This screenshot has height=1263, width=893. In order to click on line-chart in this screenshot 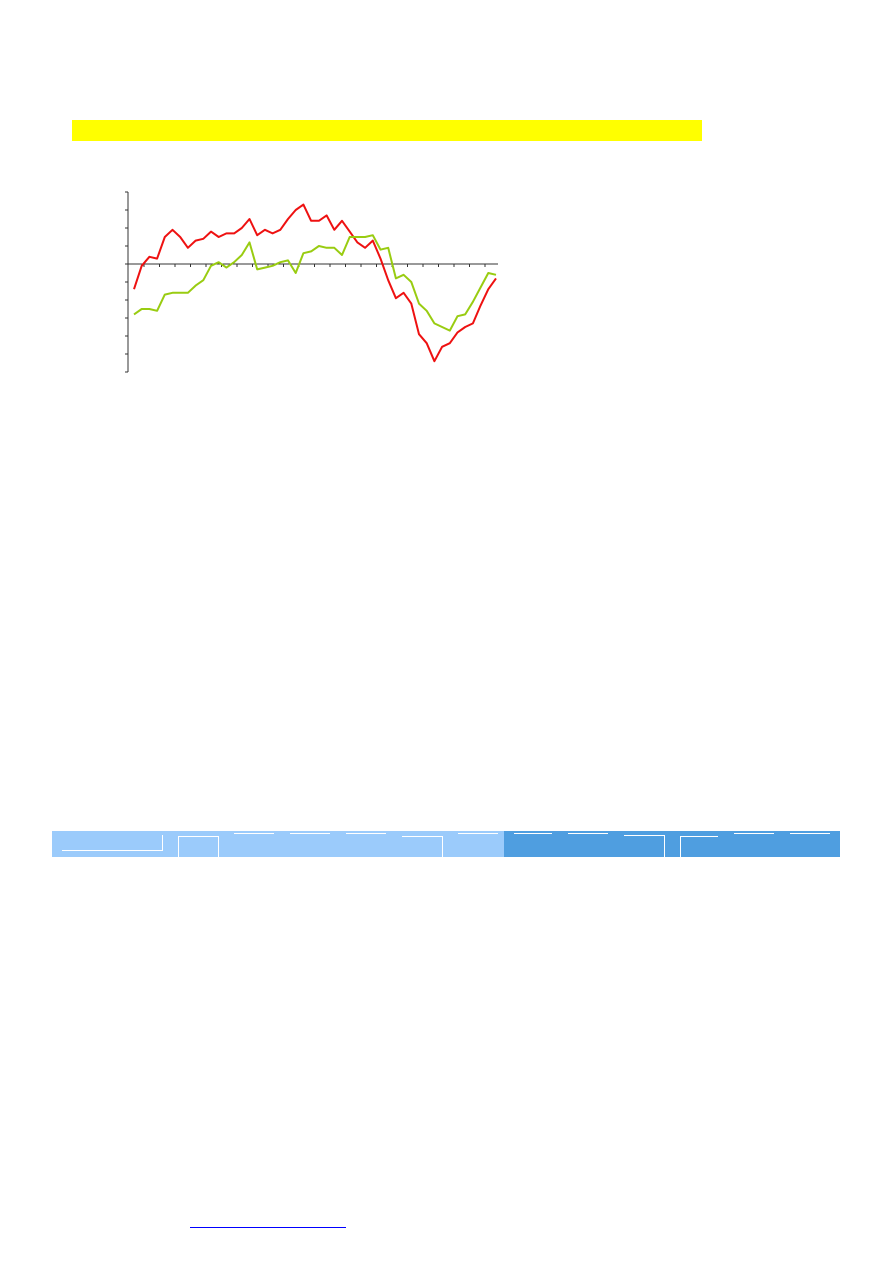, I will do `click(311, 282)`.